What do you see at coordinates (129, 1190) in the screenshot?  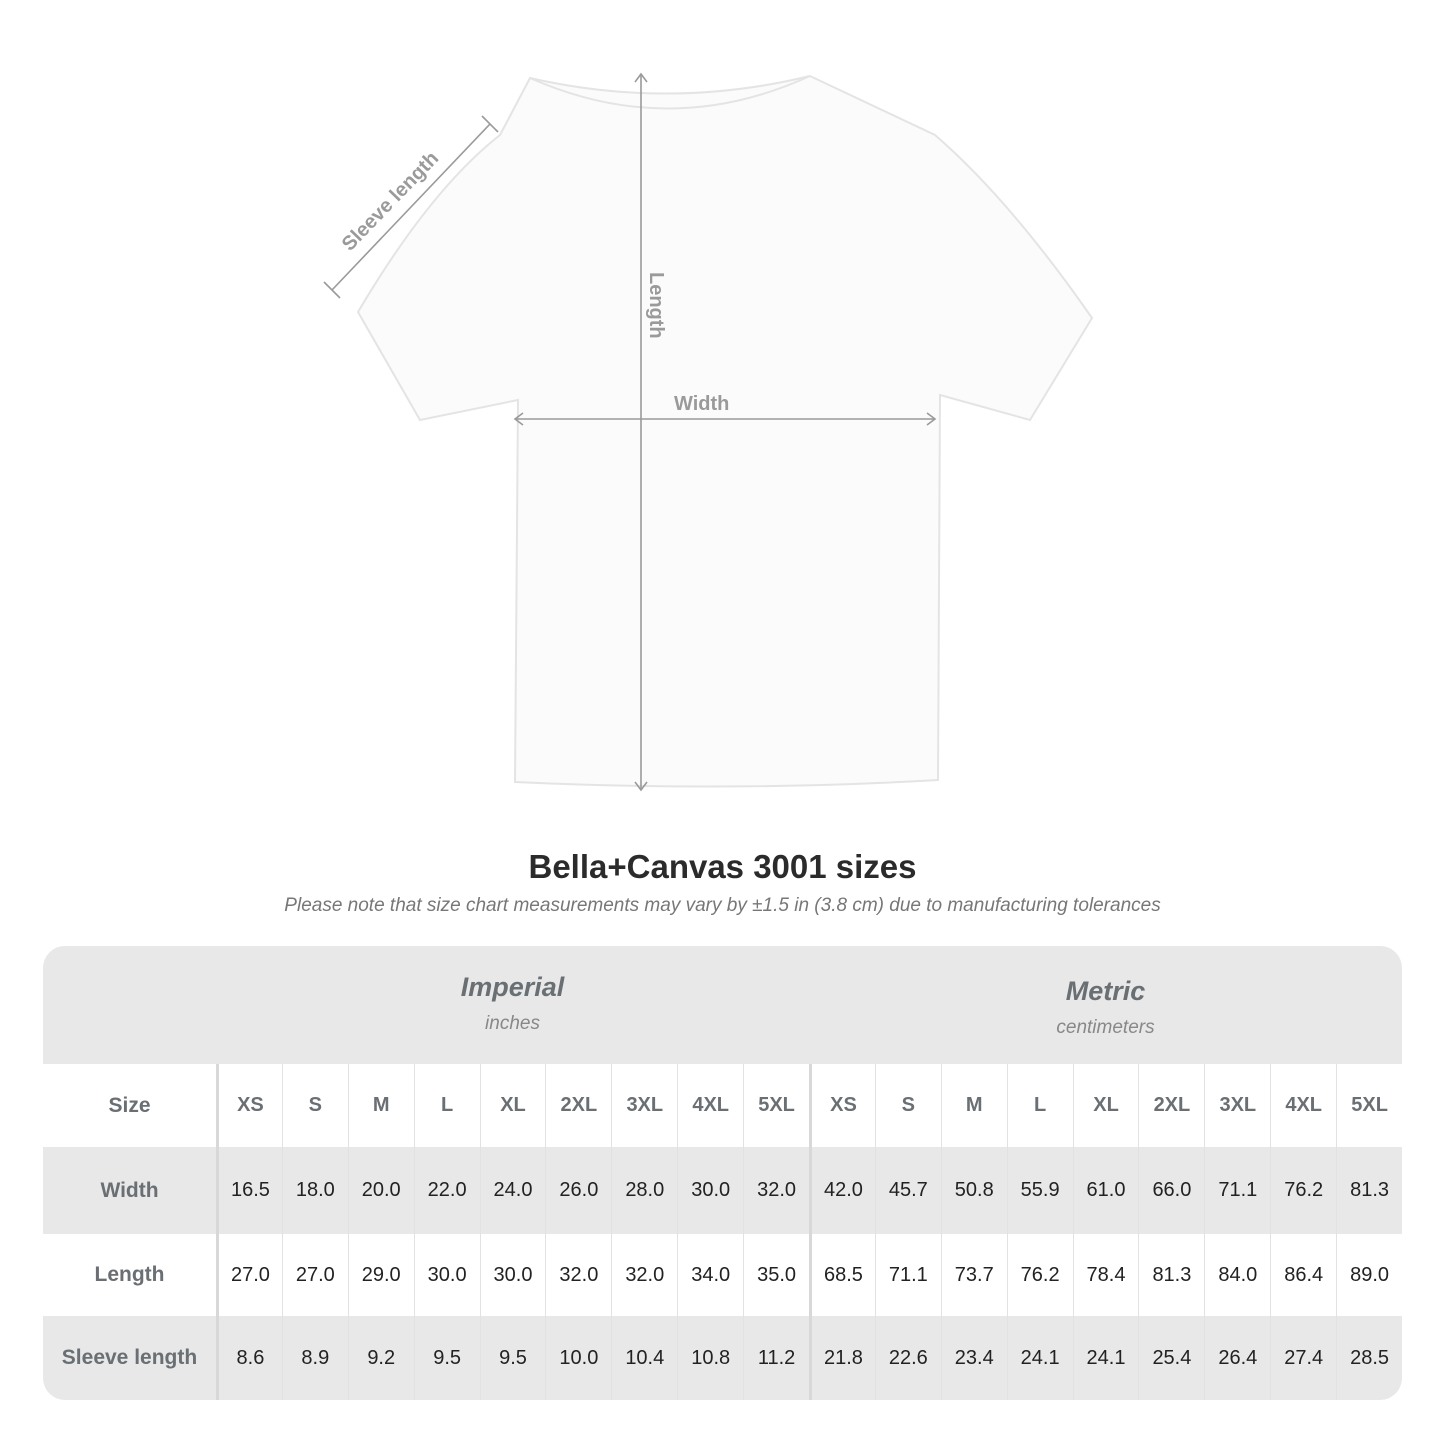 I see `row-label: Width` at bounding box center [129, 1190].